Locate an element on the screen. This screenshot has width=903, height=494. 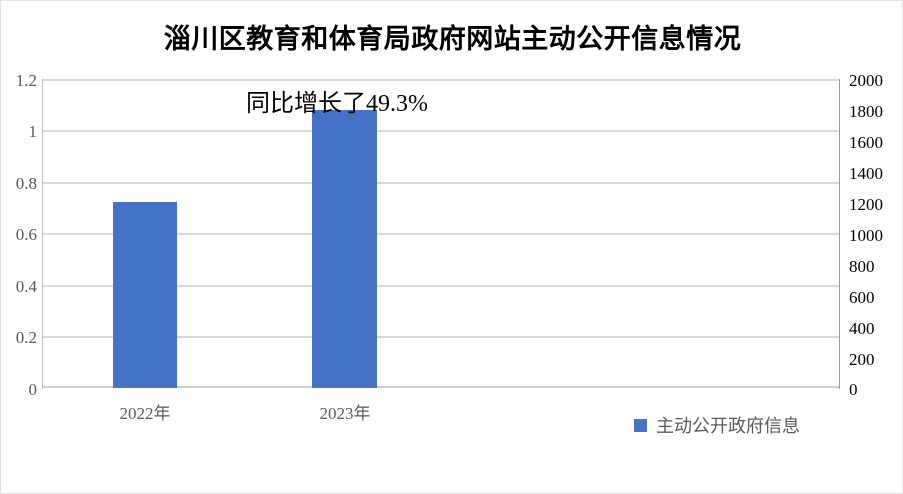
right-tick-1200: 1200 is located at coordinates (866, 204).